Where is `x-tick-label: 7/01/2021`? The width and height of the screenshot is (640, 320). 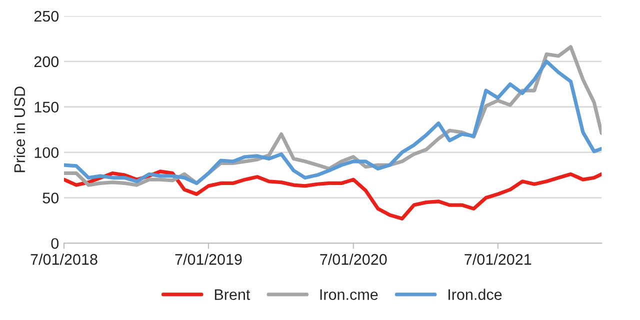 x-tick-label: 7/01/2021 is located at coordinates (498, 259).